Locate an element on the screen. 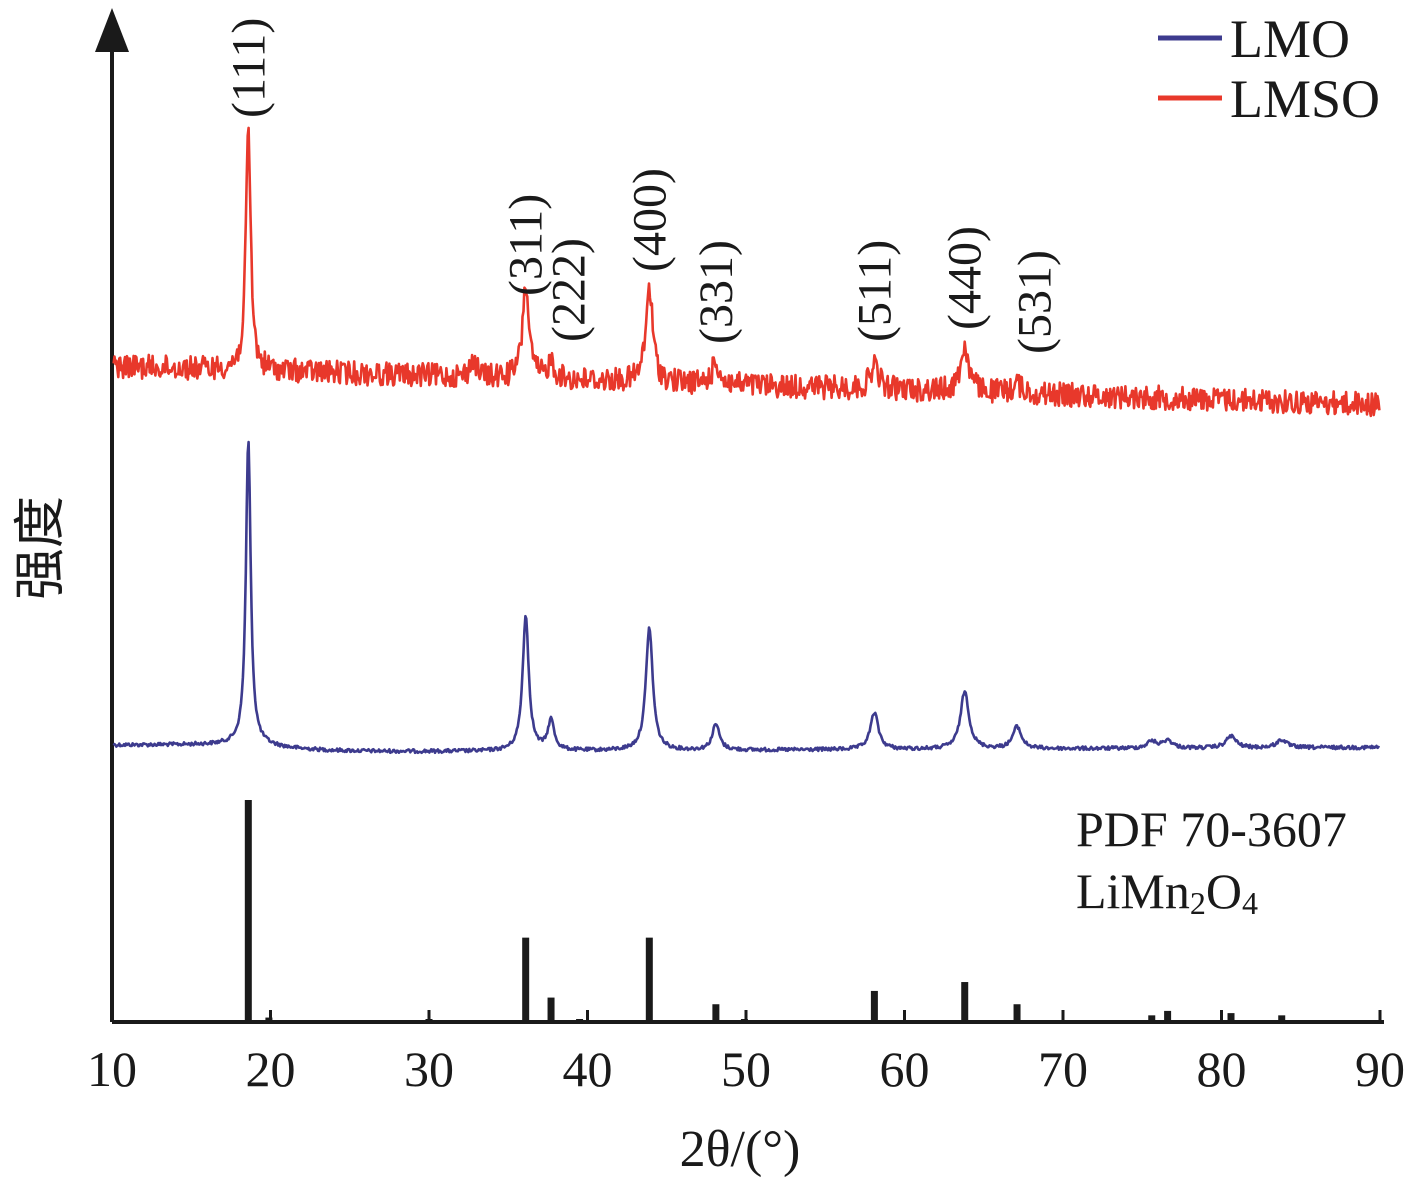 This screenshot has width=1417, height=1181. peak-label: (400) is located at coordinates (649, 220).